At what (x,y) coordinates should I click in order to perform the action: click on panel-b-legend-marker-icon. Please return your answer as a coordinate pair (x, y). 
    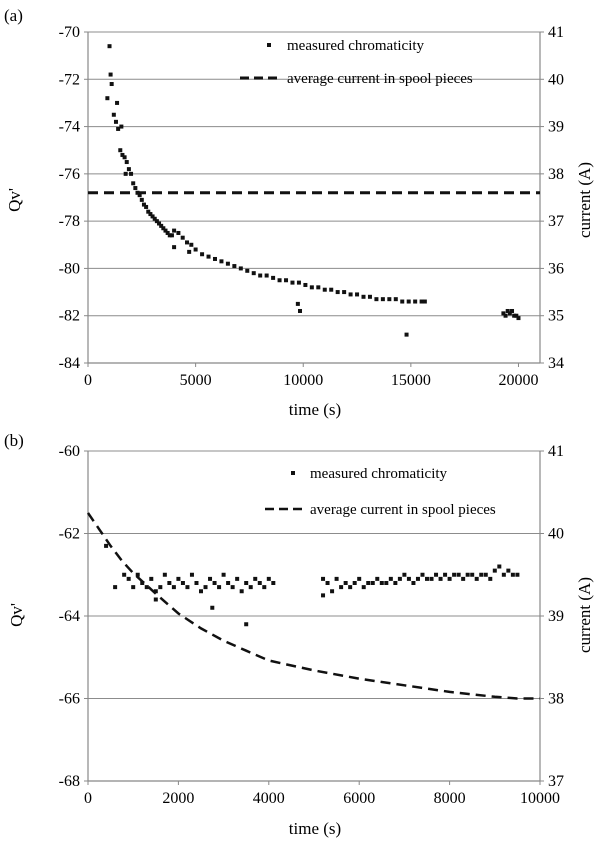
    Looking at the image, I should click on (293, 473).